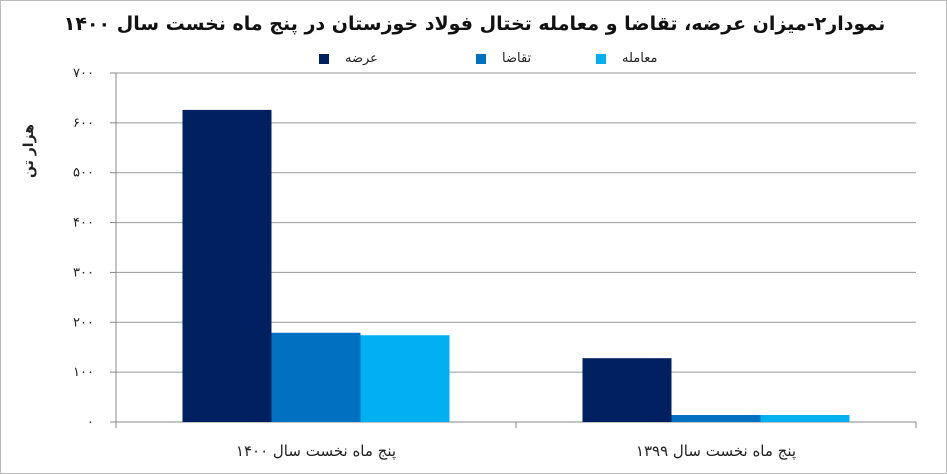 This screenshot has width=947, height=474. Describe the element at coordinates (83, 372) in the screenshot. I see `y-tick-label: ۱۰۰` at that location.